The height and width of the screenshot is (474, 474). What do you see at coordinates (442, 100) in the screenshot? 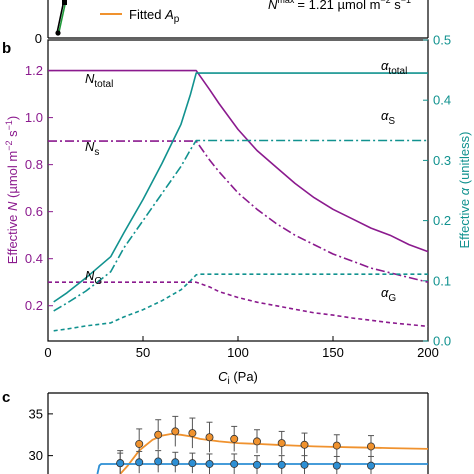
I see `y-right-tick-label-4: 0.4` at bounding box center [442, 100].